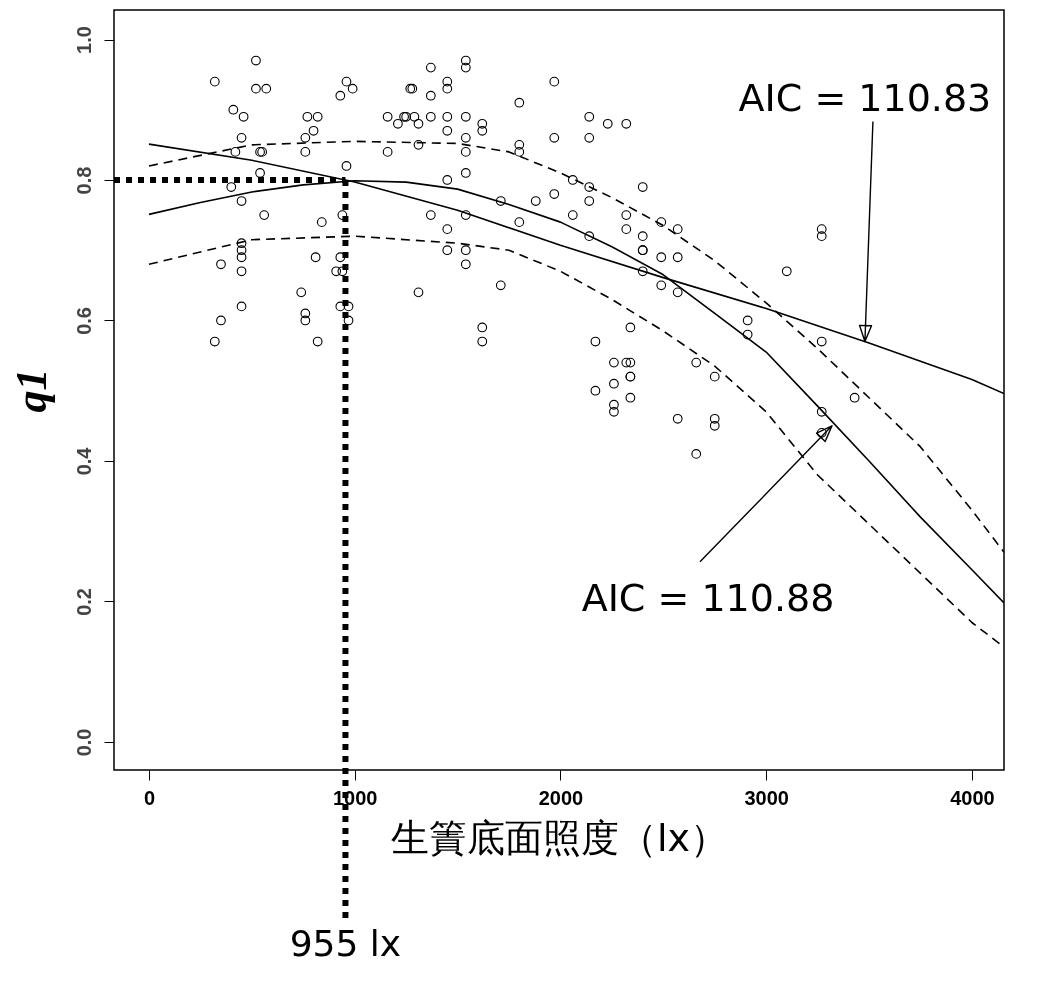 This screenshot has height=996, width=1052. I want to click on annotation: AIC = 110.83, so click(865, 97).